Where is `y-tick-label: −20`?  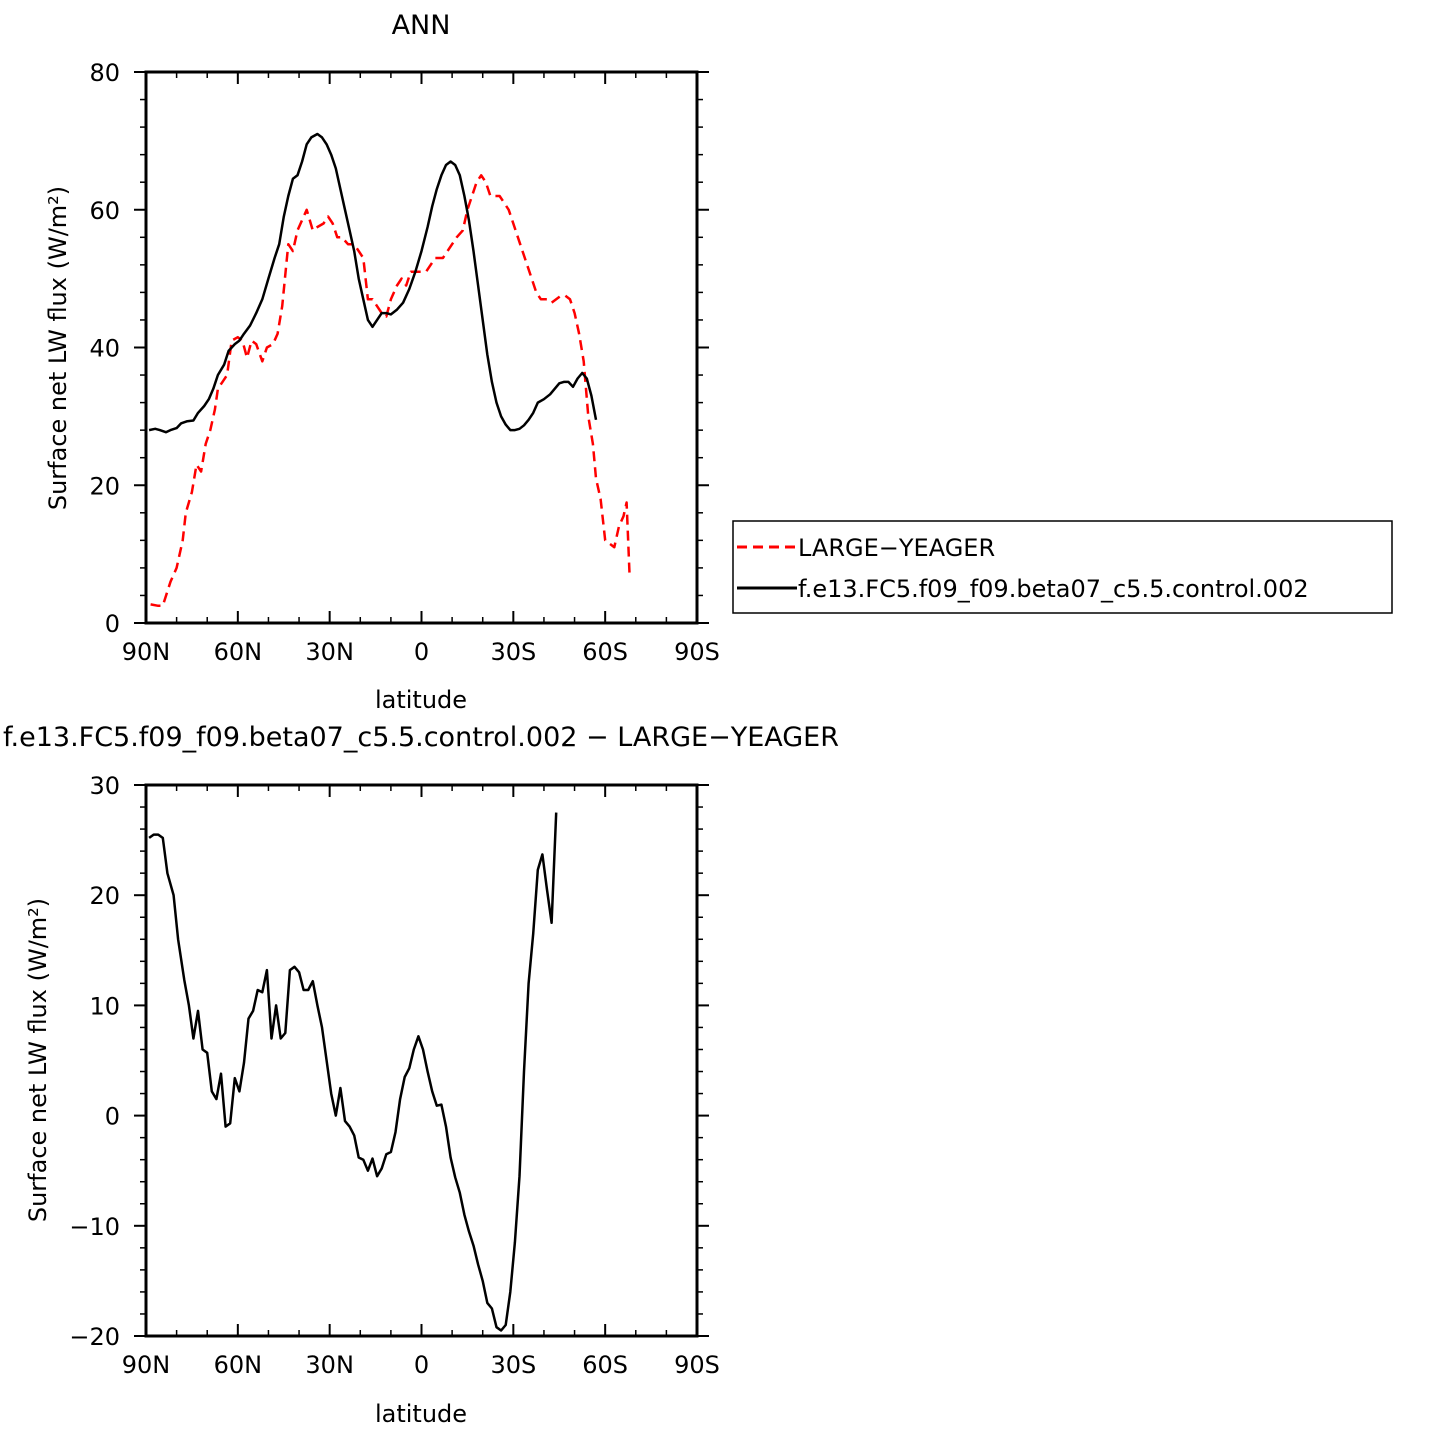
y-tick-label: −20 is located at coordinates (94, 1337).